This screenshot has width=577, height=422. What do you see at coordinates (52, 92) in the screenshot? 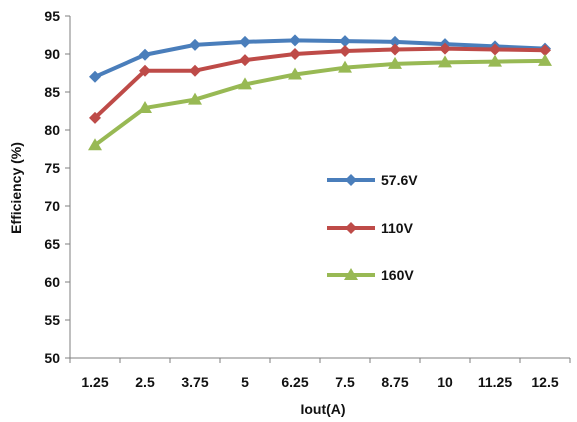
I see `y-tick-label: 85` at bounding box center [52, 92].